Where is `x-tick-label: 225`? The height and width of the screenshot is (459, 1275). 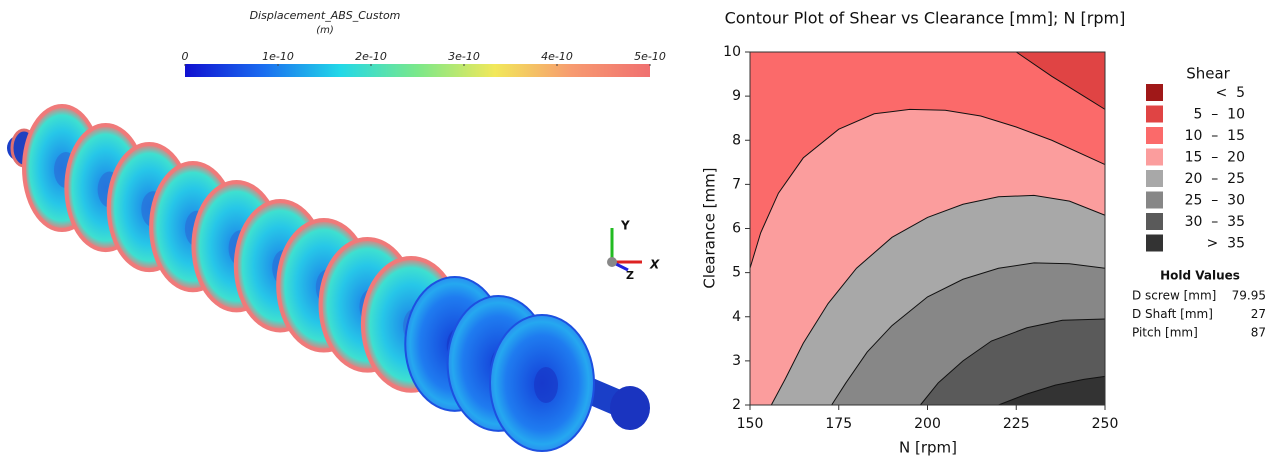
x-tick-label: 225 is located at coordinates (1016, 424).